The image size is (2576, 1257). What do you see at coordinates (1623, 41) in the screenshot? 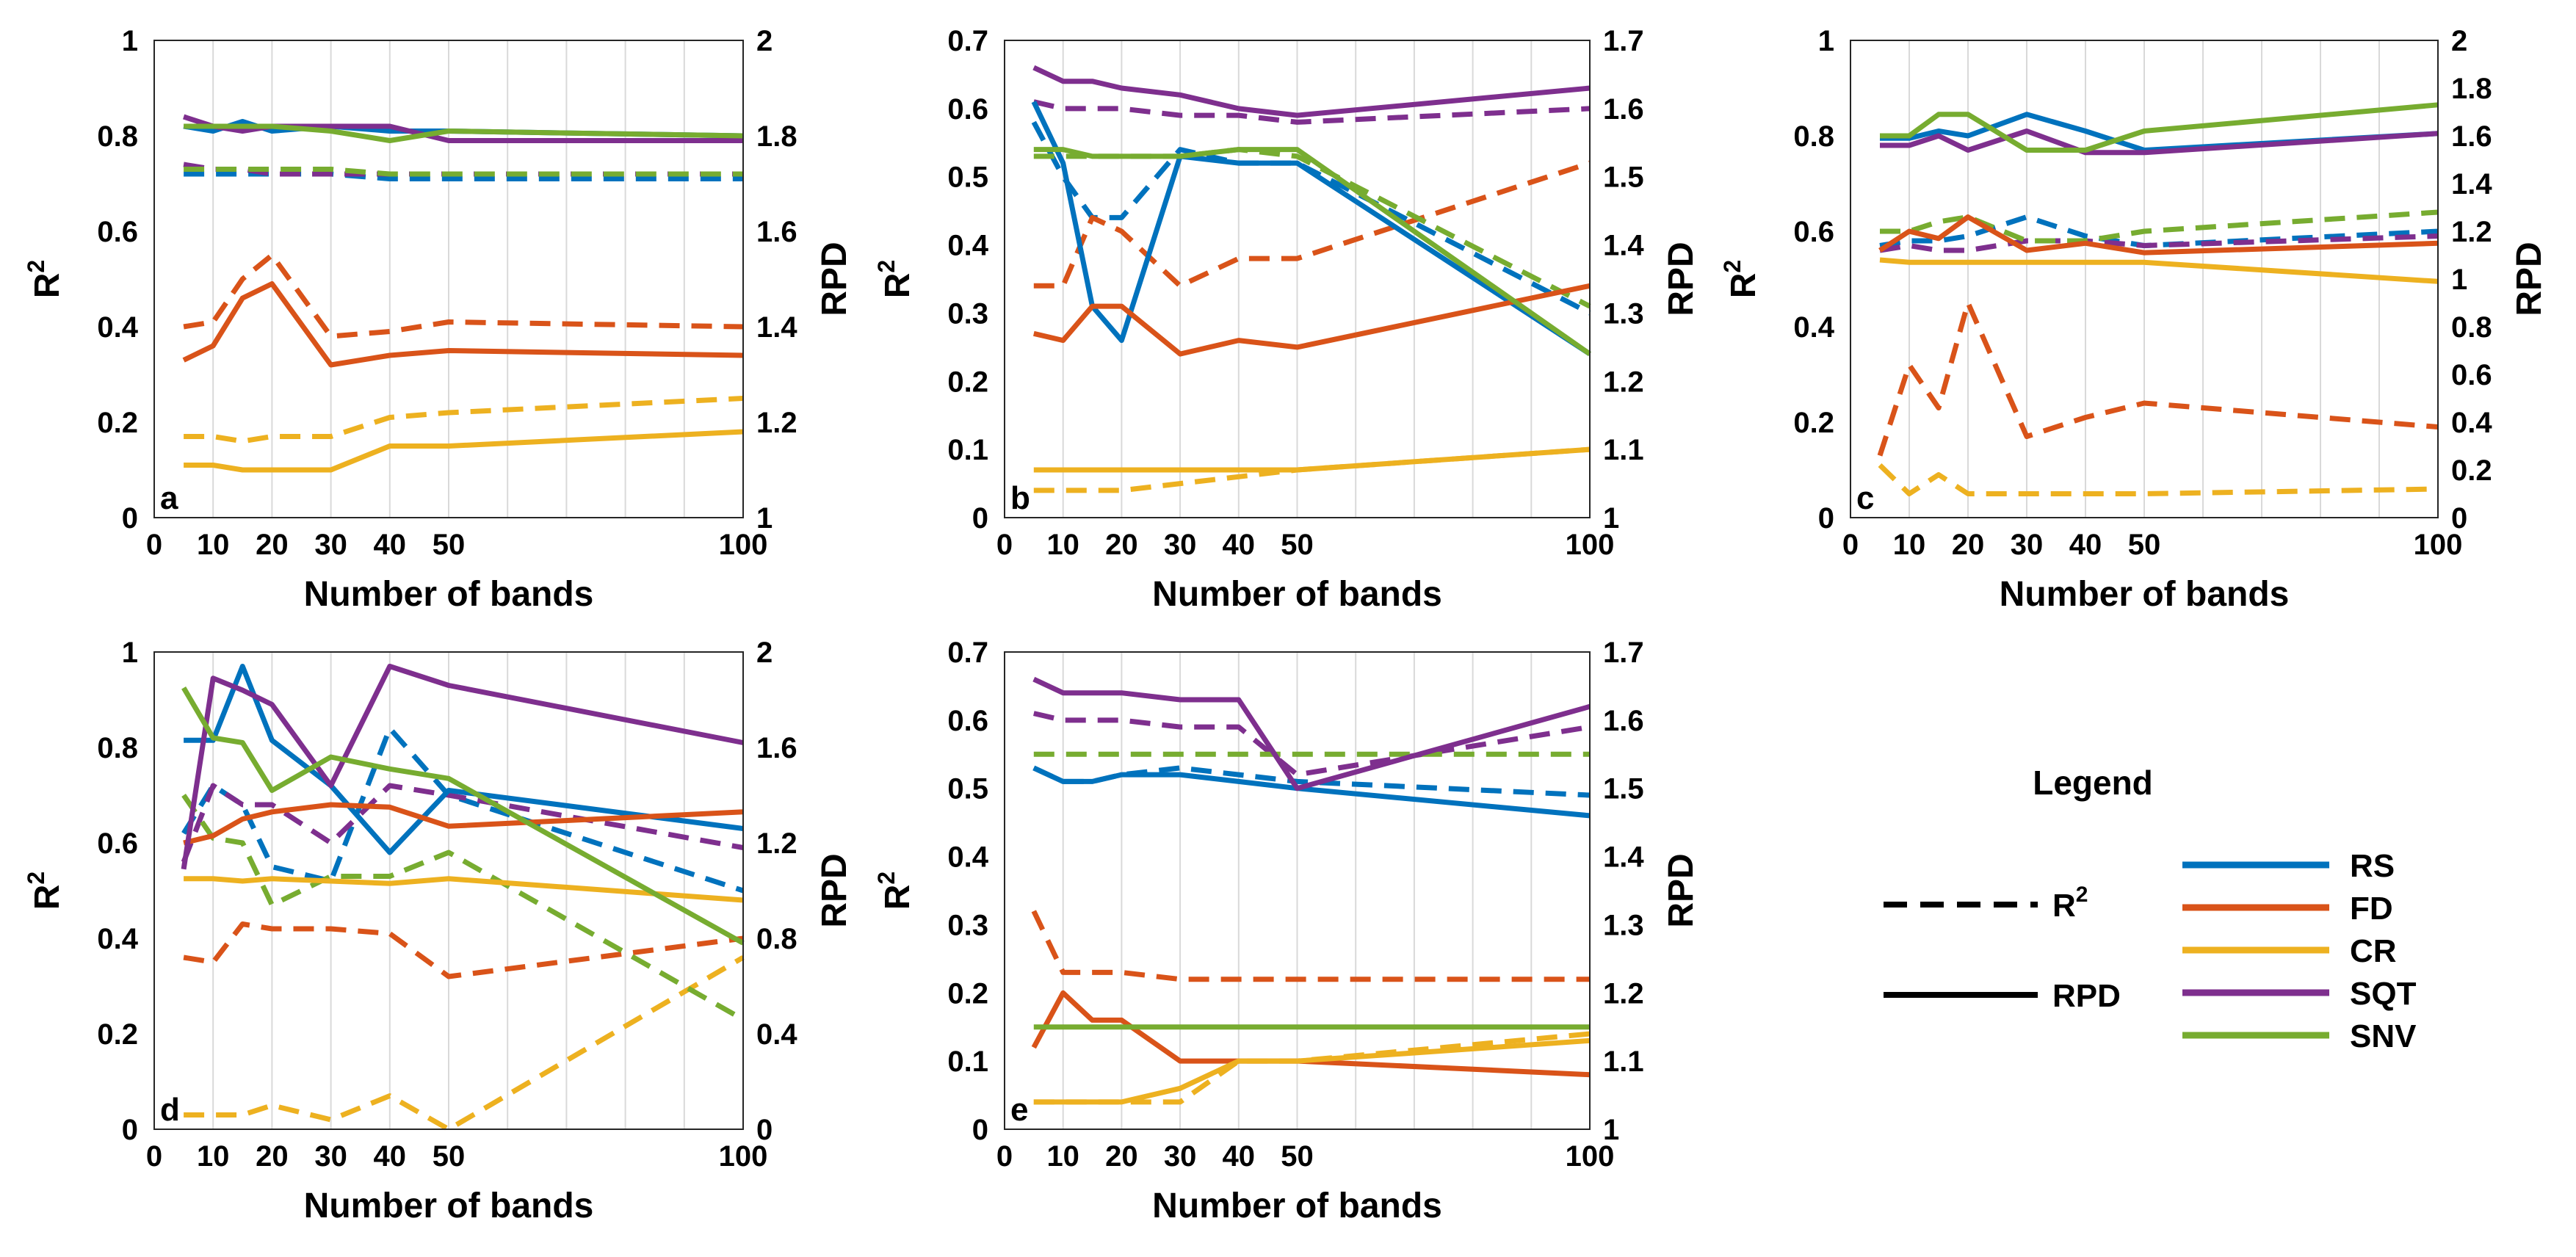
I see `y-right-tick-label: 1.7` at bounding box center [1623, 41].